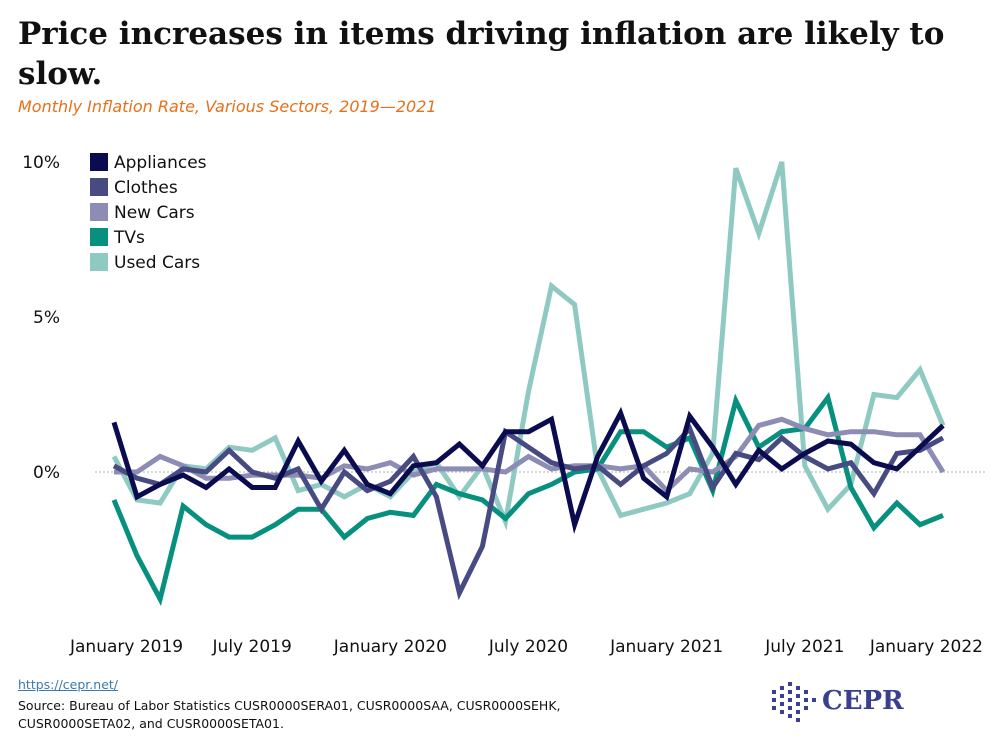  I want to click on x-tick-label: January 2021, so click(666, 647).